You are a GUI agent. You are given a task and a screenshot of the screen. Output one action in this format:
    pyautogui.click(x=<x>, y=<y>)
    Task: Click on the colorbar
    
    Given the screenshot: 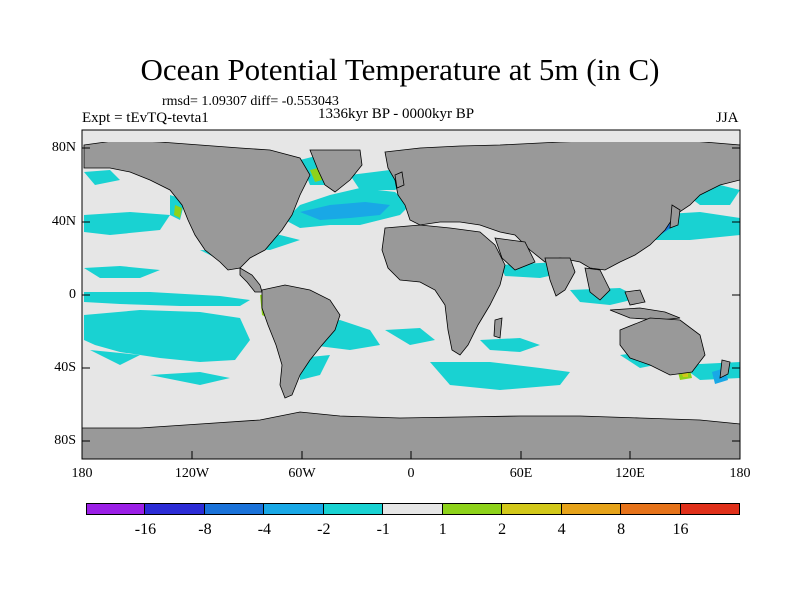 What is the action you would take?
    pyautogui.click(x=413, y=509)
    